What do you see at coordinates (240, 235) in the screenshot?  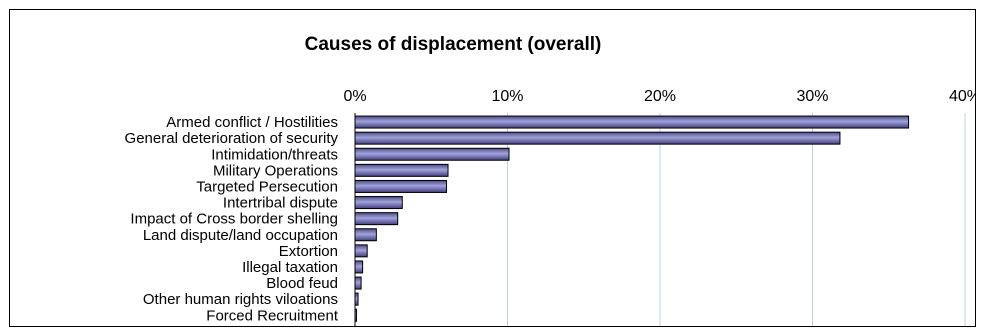 I see `category-label: Land dispute/land occupation` at bounding box center [240, 235].